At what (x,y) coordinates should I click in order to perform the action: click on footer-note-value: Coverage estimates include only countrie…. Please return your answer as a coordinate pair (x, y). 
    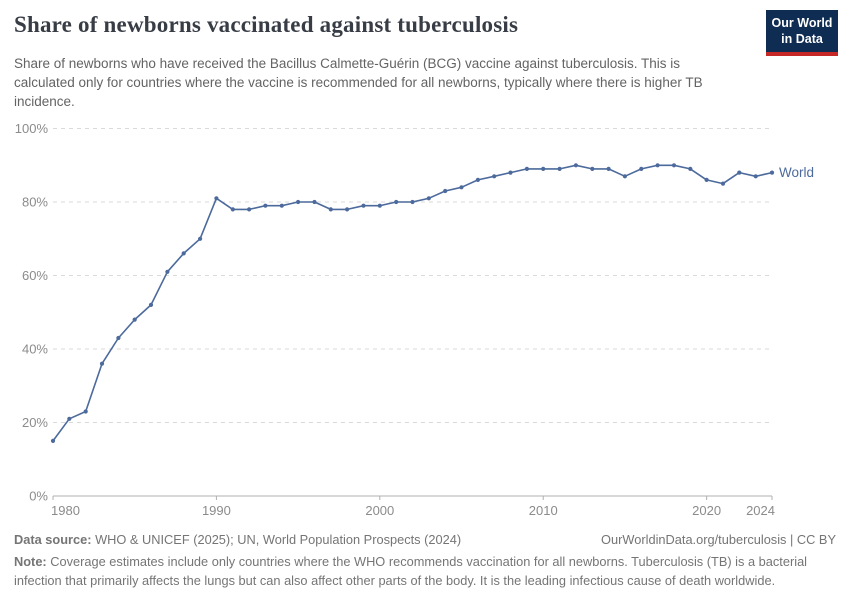
    Looking at the image, I should click on (411, 571).